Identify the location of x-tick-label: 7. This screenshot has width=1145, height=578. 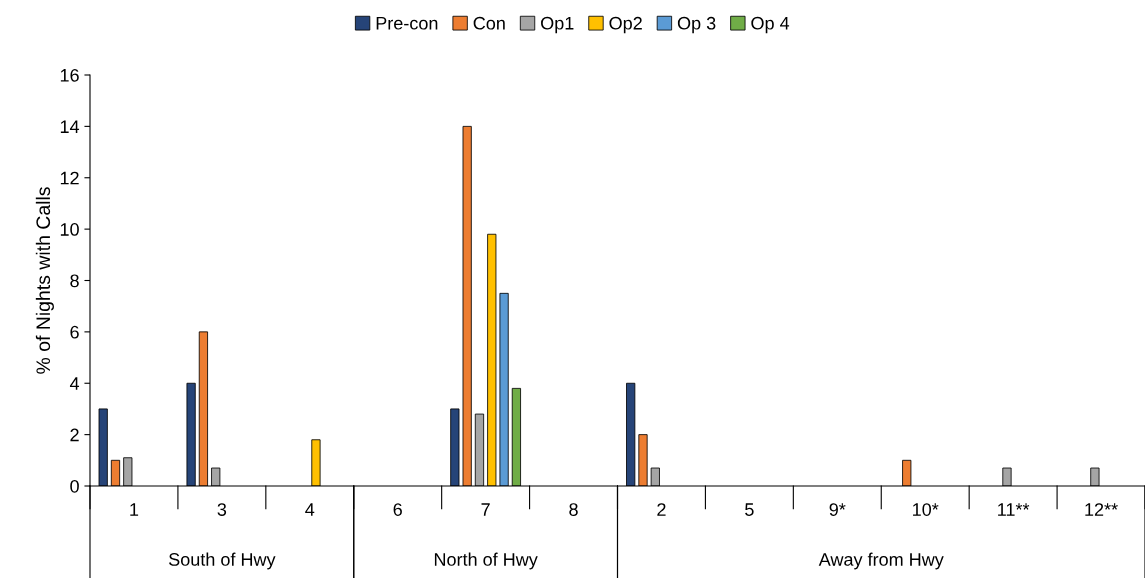
(485, 509).